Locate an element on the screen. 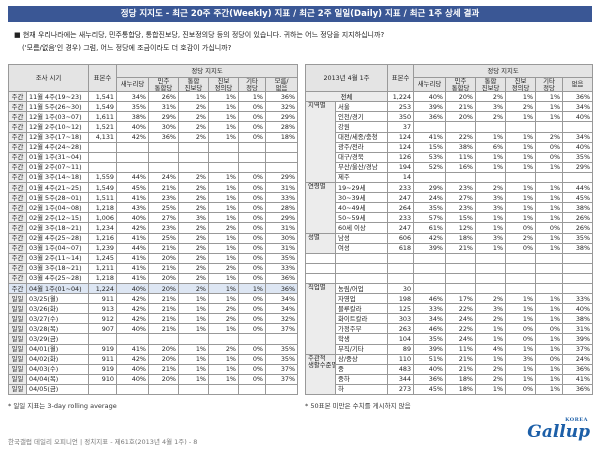  table-row: 강원 37 is located at coordinates (450, 127).